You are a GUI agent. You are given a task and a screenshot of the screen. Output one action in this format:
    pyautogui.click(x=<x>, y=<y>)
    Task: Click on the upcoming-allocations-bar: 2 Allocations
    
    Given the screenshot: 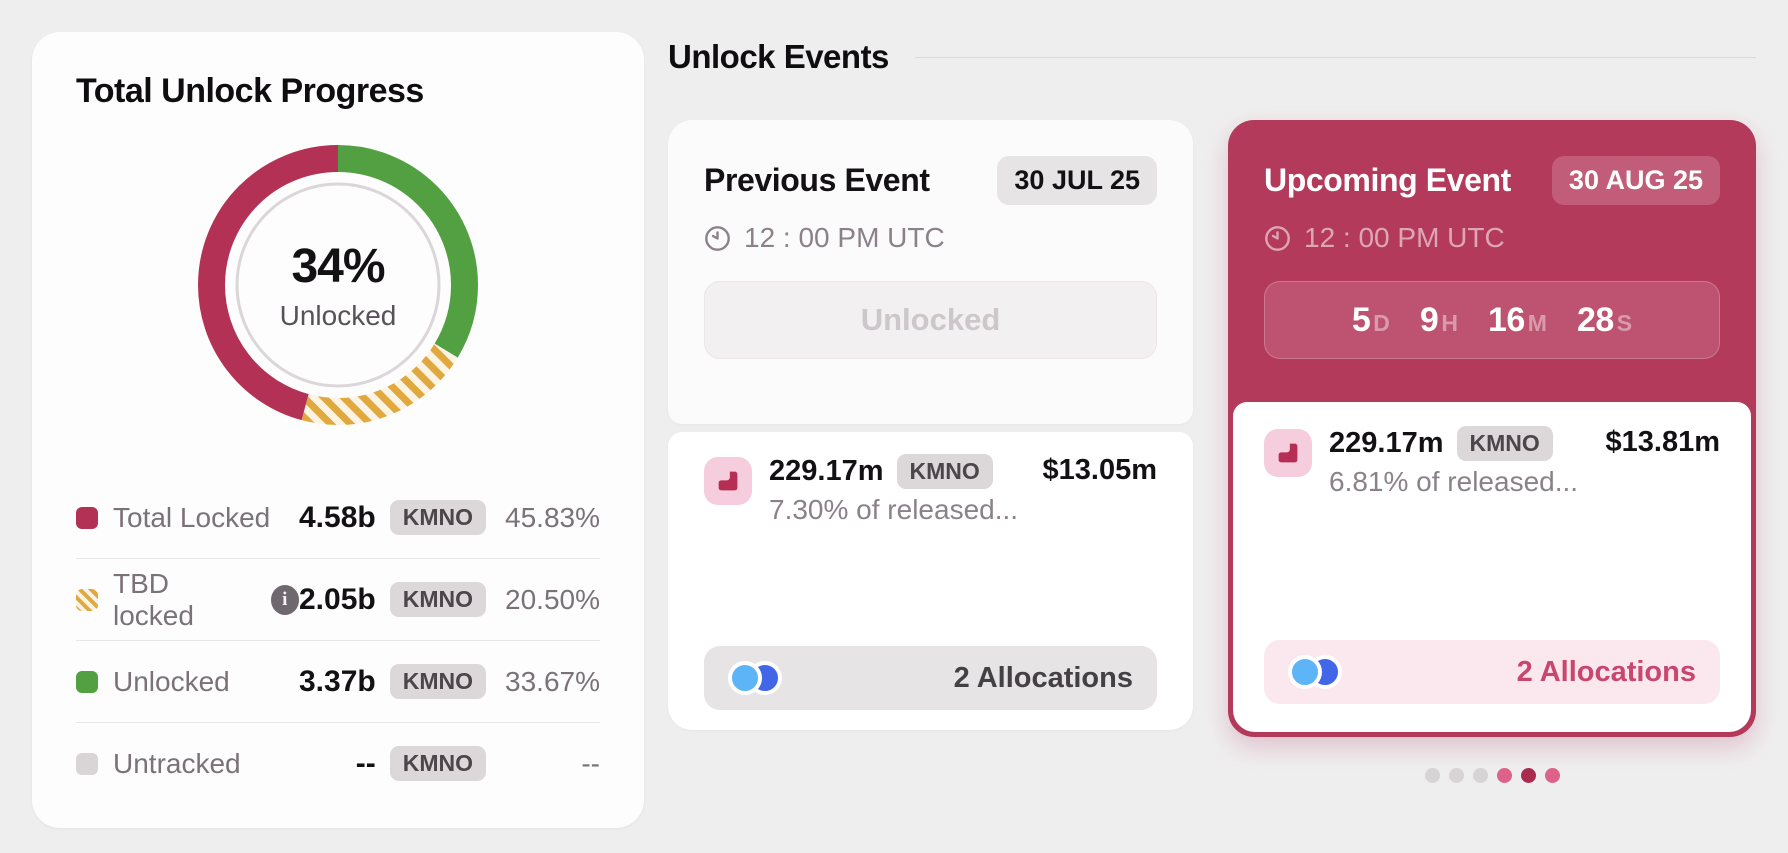 What is the action you would take?
    pyautogui.click(x=1492, y=672)
    